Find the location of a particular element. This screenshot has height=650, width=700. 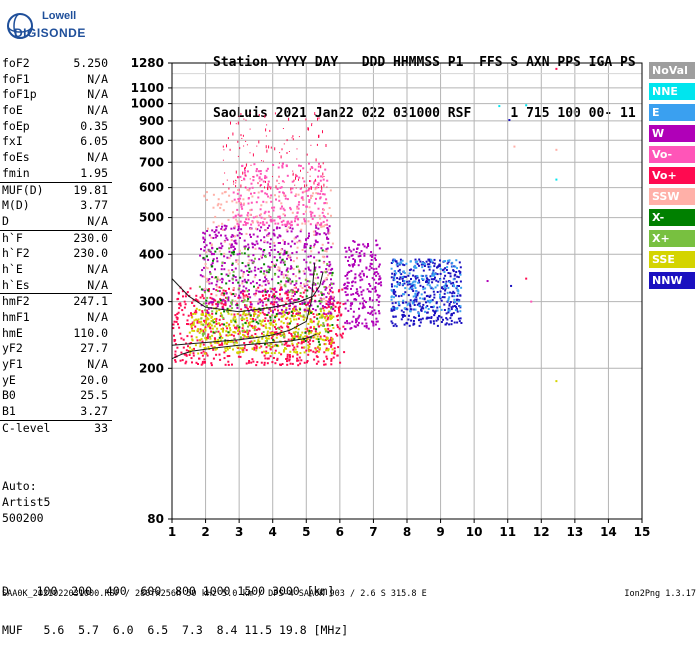

trace-line is located at coordinates (243, 304).